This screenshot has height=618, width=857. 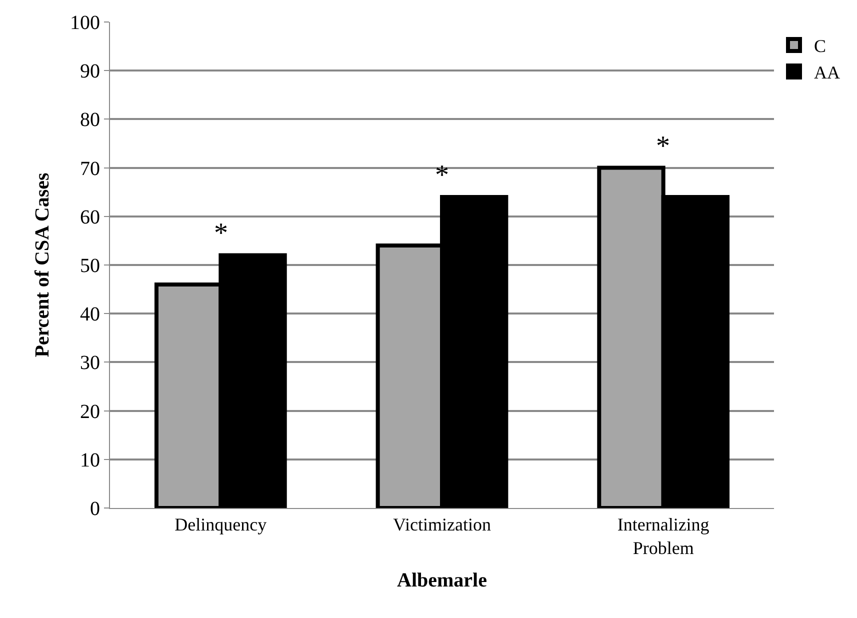 What do you see at coordinates (663, 536) in the screenshot?
I see `x-tick-label: Internalizing Problem` at bounding box center [663, 536].